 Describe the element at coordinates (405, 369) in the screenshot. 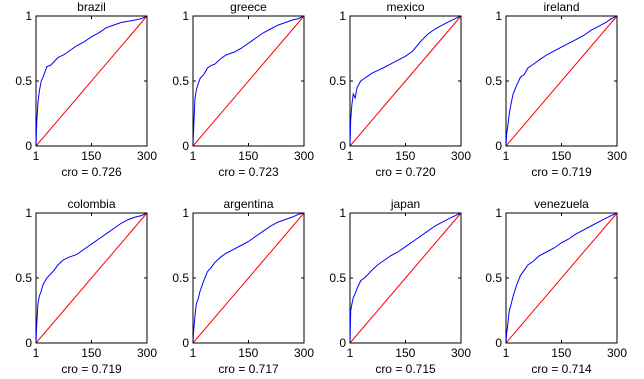

I see `x-axis-label: cro = 0.715` at that location.